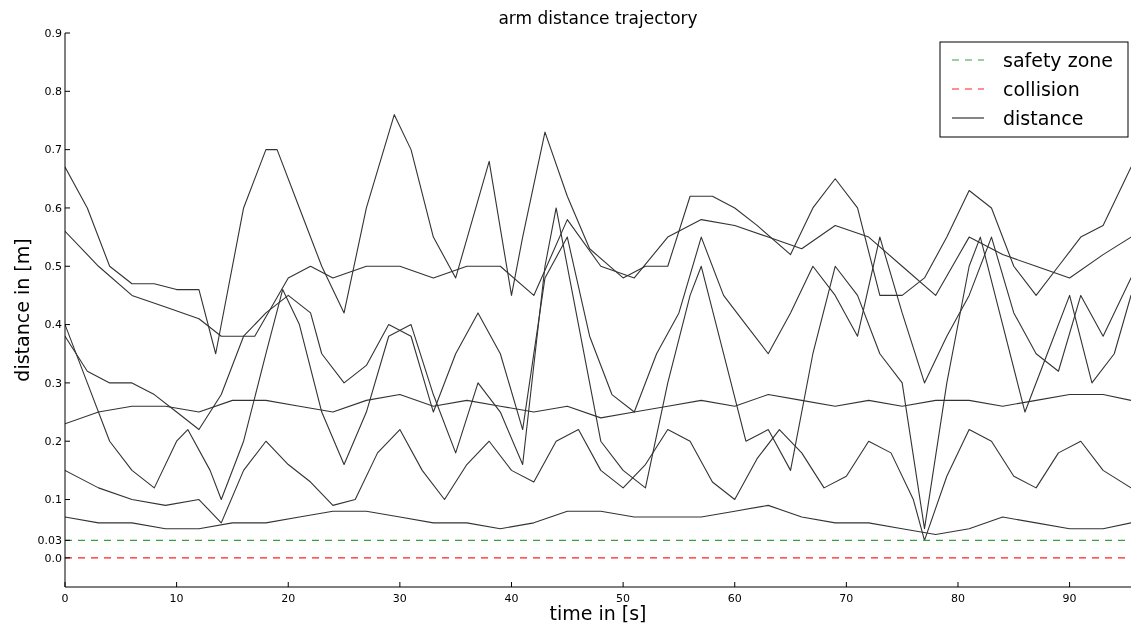 Image resolution: width=1131 pixels, height=624 pixels. I want to click on legend-label: safety zone, so click(1058, 59).